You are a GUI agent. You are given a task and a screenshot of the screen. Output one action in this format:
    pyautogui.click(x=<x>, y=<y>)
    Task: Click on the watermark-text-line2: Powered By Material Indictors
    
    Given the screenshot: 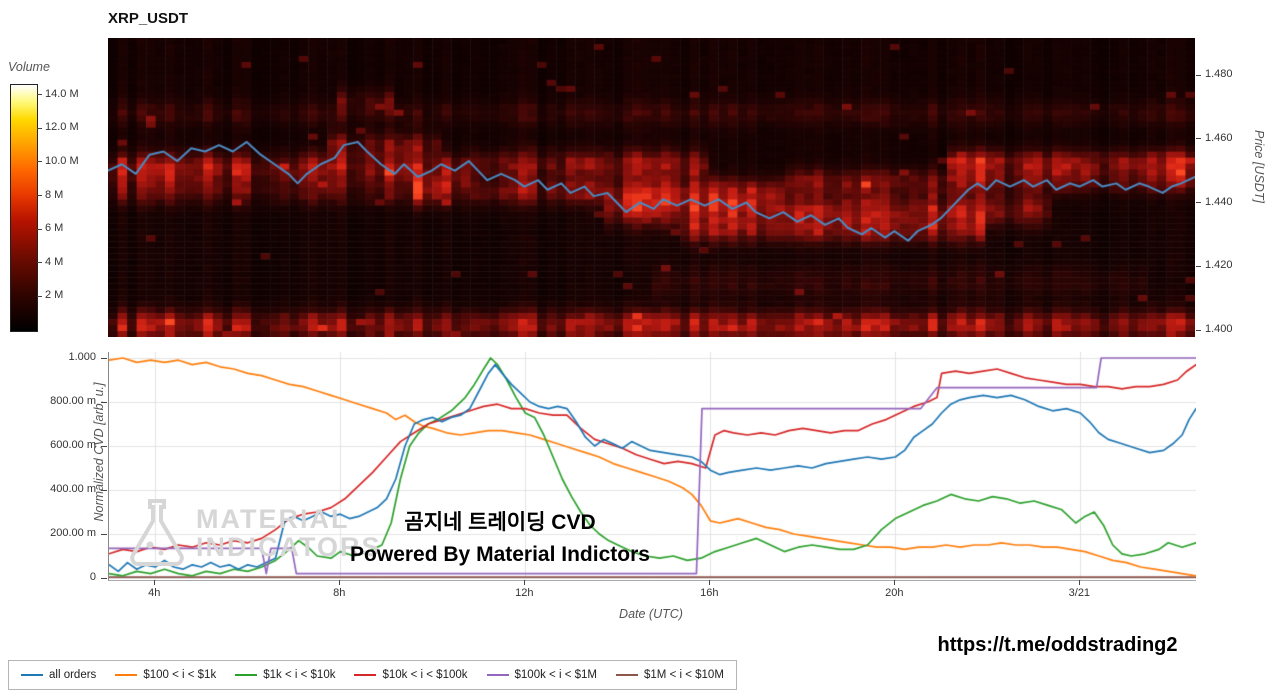 What is the action you would take?
    pyautogui.click(x=500, y=554)
    